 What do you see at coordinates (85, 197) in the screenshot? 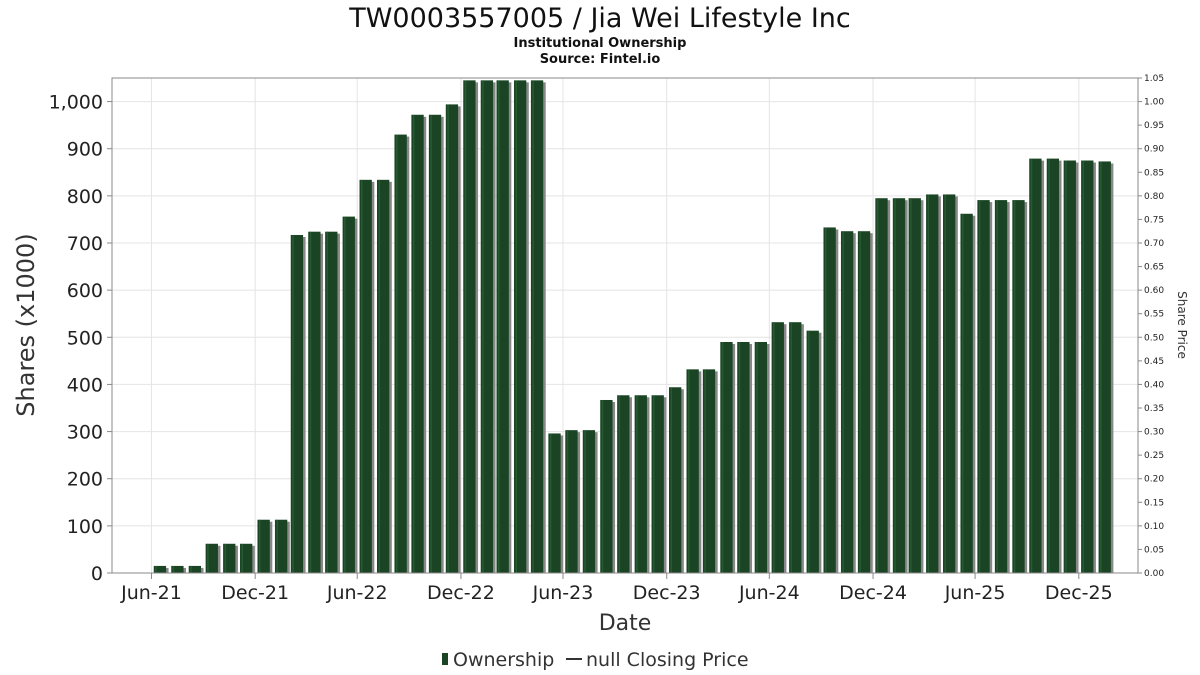
I see `y-tick-label: 800` at bounding box center [85, 197].